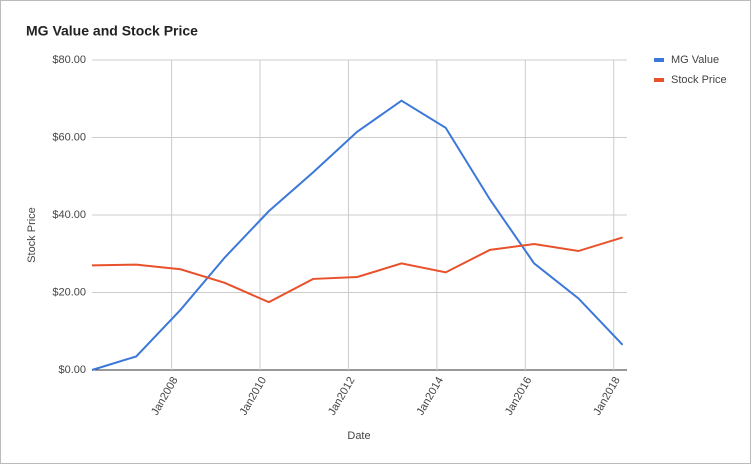 This screenshot has width=753, height=469. What do you see at coordinates (358, 436) in the screenshot?
I see `x-axis-label: Date` at bounding box center [358, 436].